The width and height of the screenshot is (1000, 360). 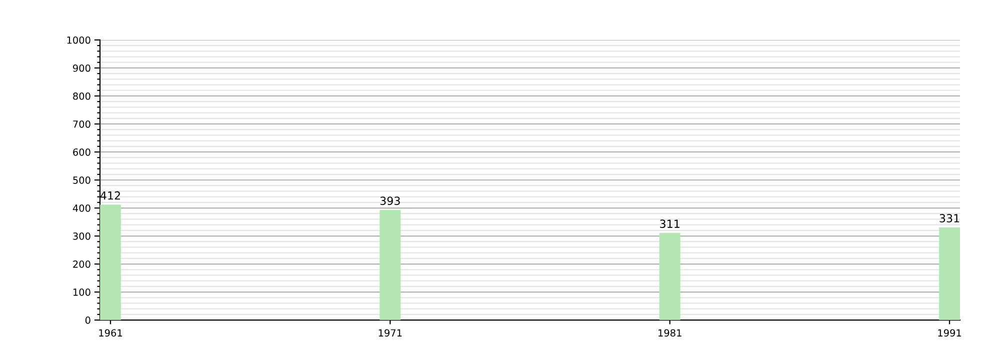 What do you see at coordinates (390, 333) in the screenshot?
I see `x-tick-label: 1971` at bounding box center [390, 333].